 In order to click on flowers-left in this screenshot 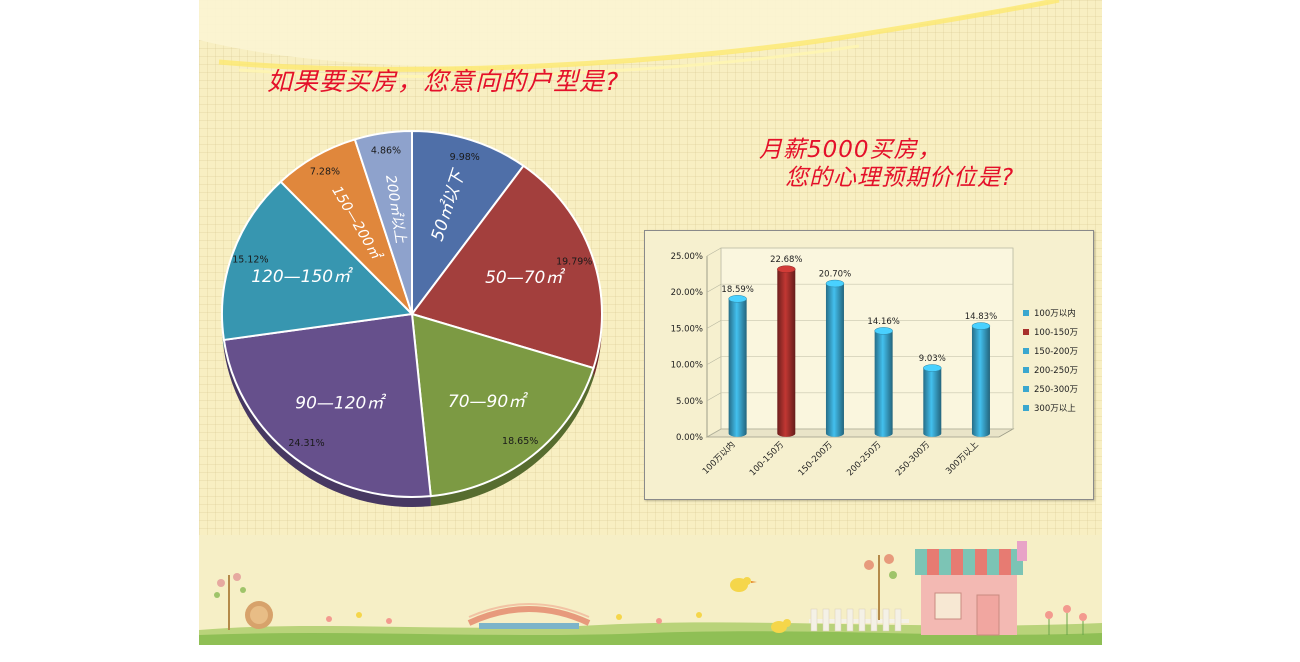, I will do `click(514, 618)`.